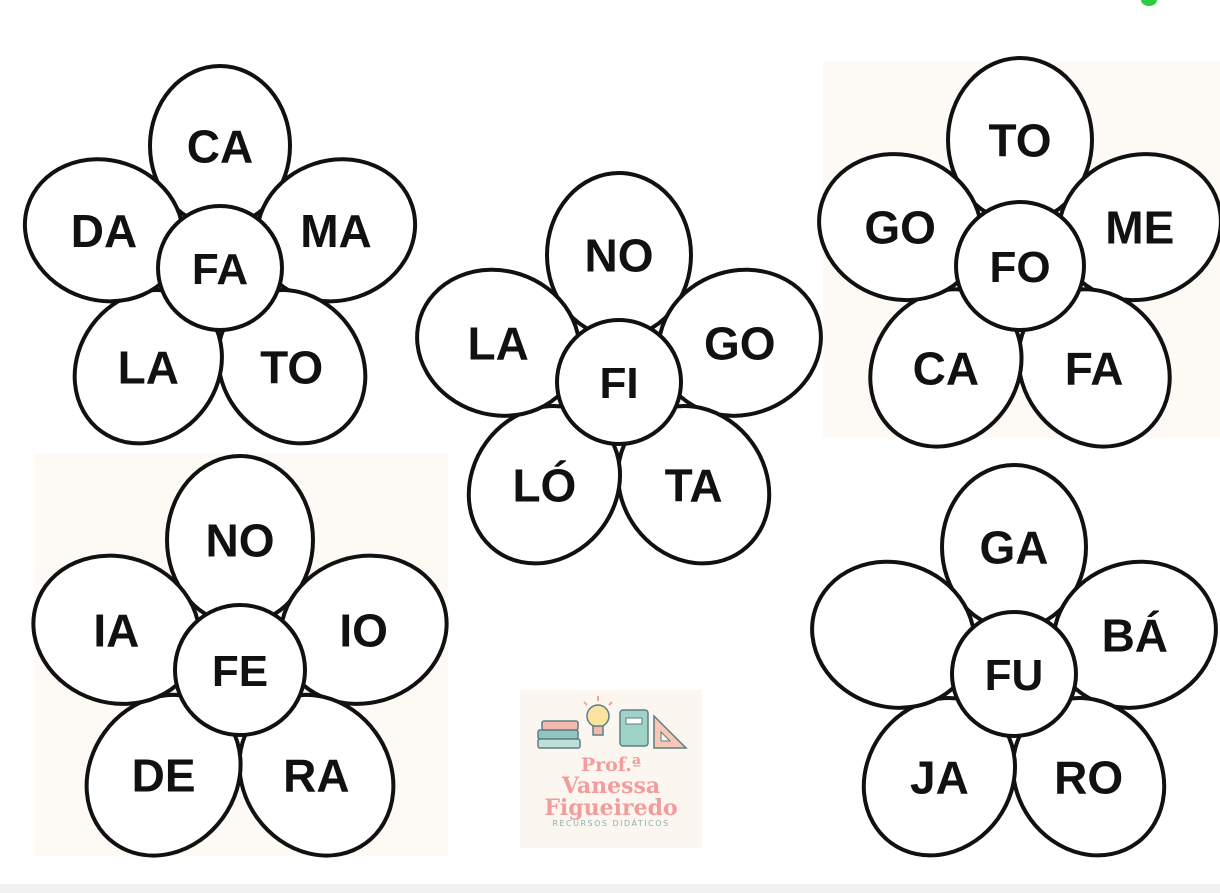 Image resolution: width=1220 pixels, height=893 pixels. What do you see at coordinates (634, 728) in the screenshot?
I see `notebook-icon` at bounding box center [634, 728].